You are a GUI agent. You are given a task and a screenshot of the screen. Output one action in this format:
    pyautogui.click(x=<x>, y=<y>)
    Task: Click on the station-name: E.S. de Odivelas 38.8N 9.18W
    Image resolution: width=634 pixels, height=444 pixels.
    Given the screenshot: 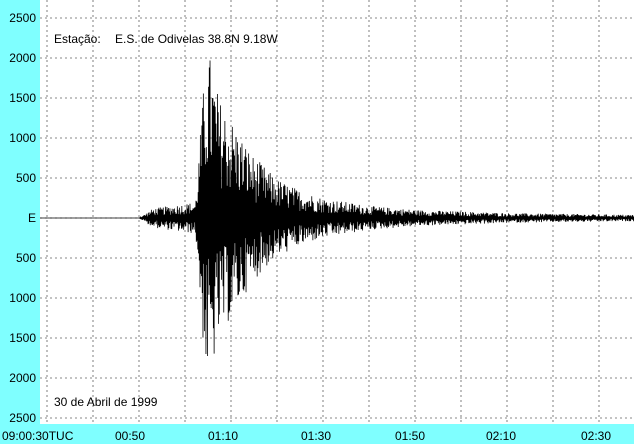 What is the action you would take?
    pyautogui.click(x=196, y=39)
    